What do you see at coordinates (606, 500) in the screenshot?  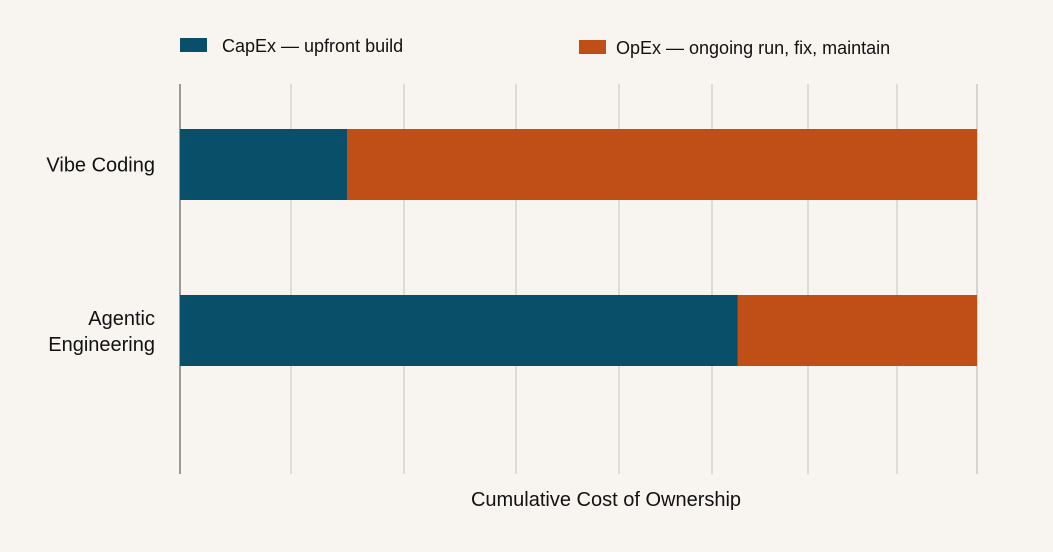 I see `x-axis-label: Cumulative Cost of Ownership` at bounding box center [606, 500].